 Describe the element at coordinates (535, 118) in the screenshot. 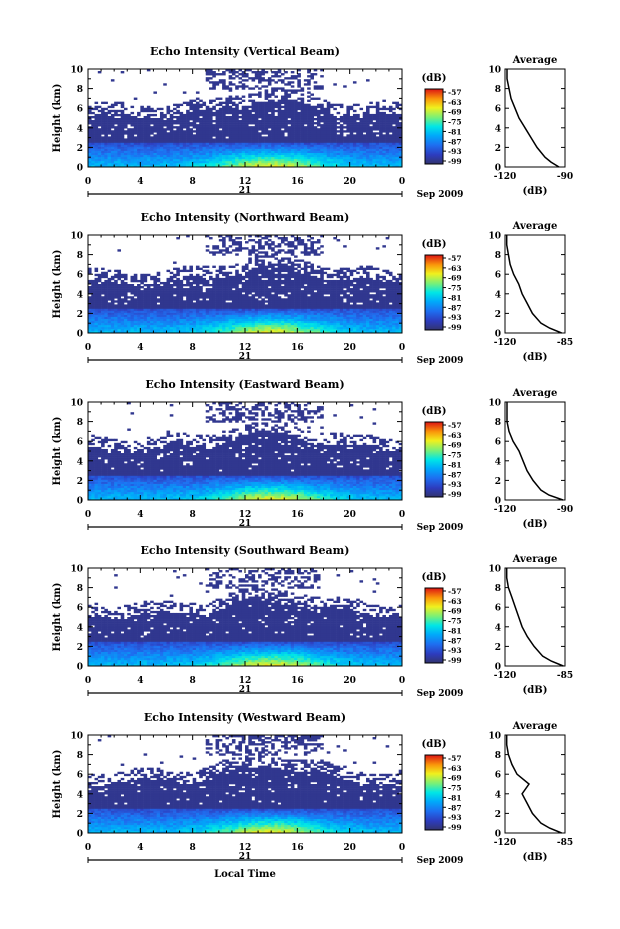

I see `average-frame` at that location.